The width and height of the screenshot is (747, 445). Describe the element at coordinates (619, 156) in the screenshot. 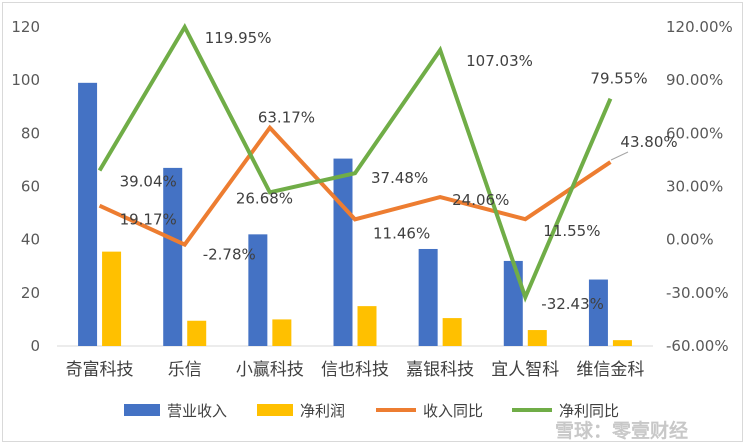

I see `leader-line` at that location.